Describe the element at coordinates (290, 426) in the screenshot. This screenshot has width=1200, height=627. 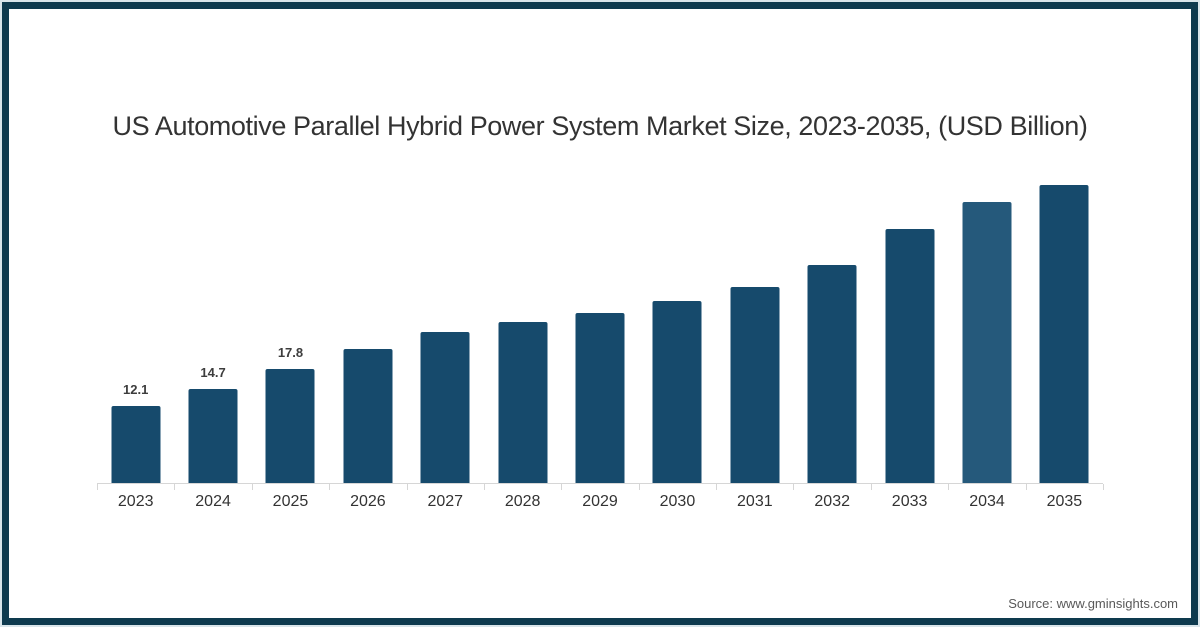
I see `bar-2025` at that location.